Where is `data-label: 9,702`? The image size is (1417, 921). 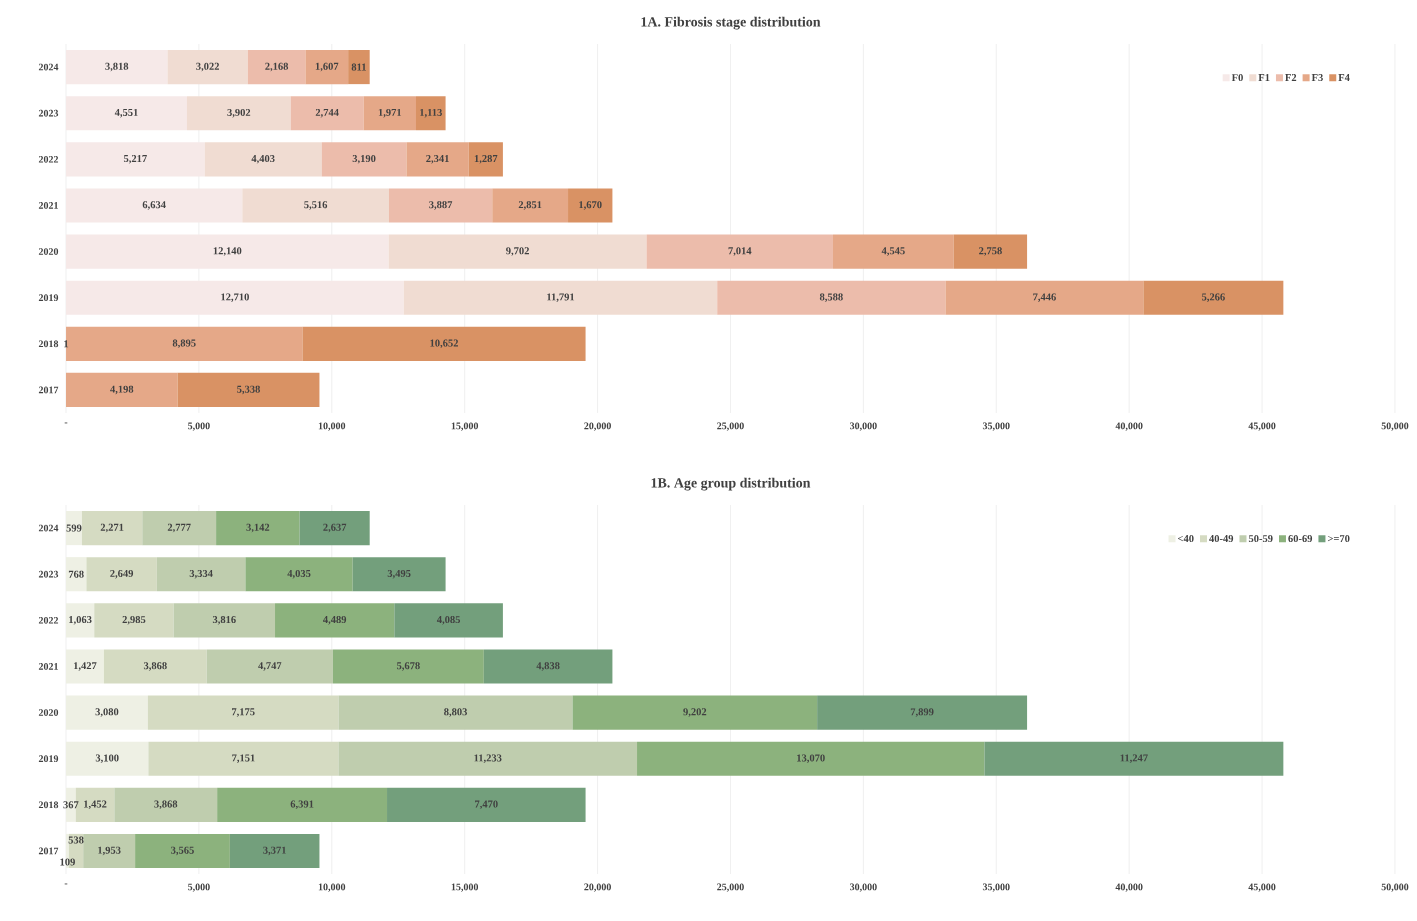 data-label: 9,702 is located at coordinates (517, 251).